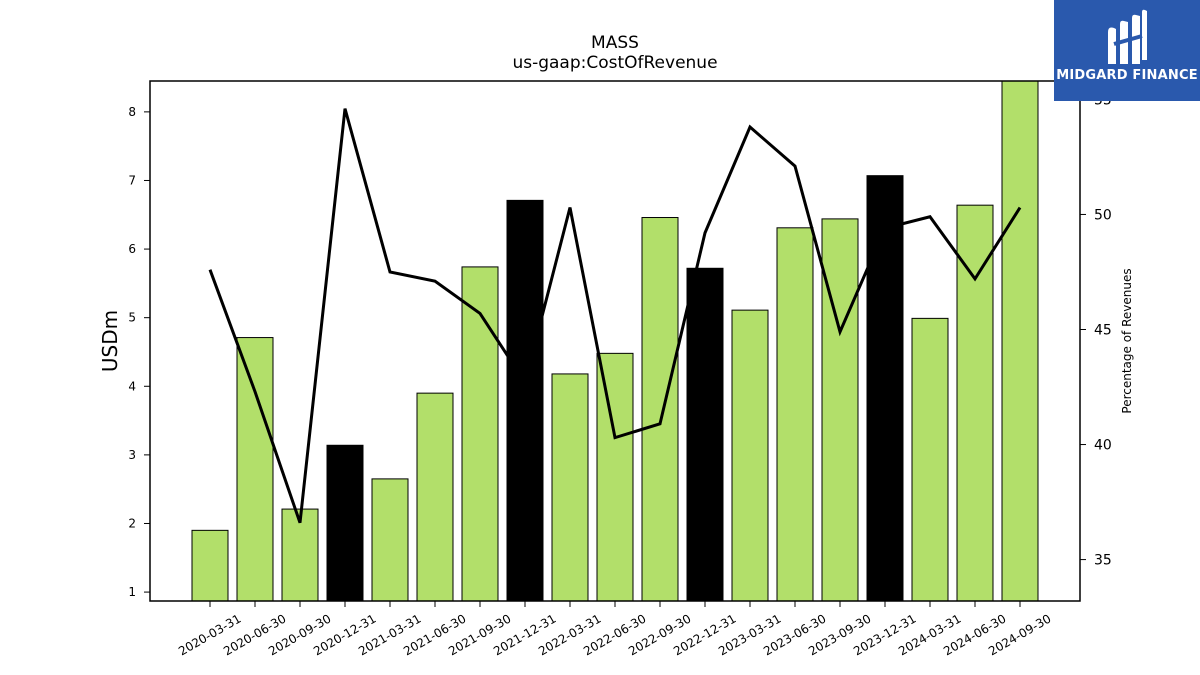  What do you see at coordinates (132, 523) in the screenshot?
I see `left-tick-label: 2` at bounding box center [132, 523].